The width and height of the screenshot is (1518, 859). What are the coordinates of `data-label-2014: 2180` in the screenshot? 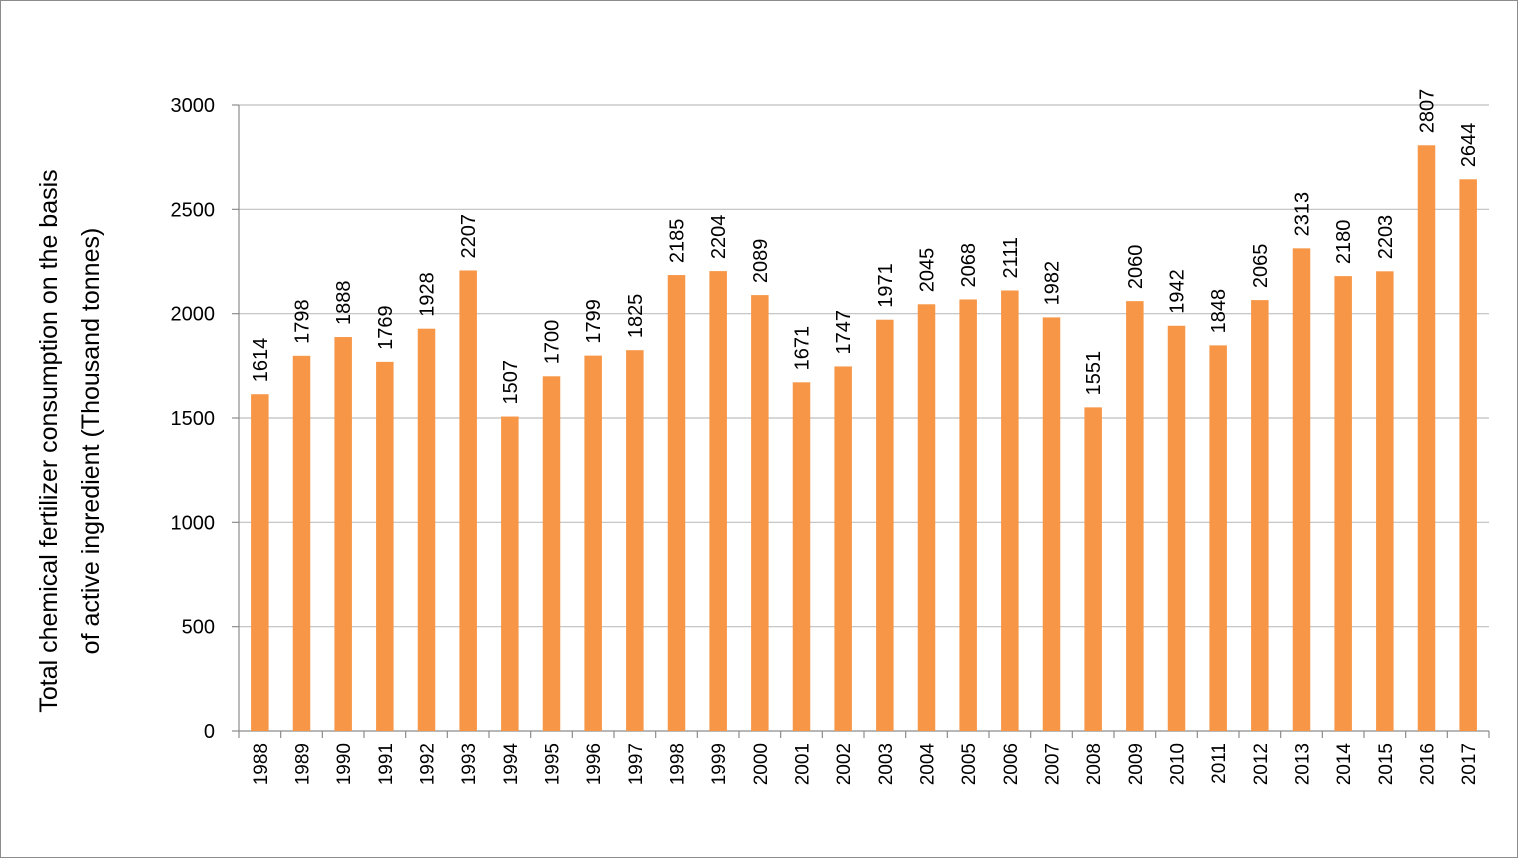 It's located at (1344, 242).